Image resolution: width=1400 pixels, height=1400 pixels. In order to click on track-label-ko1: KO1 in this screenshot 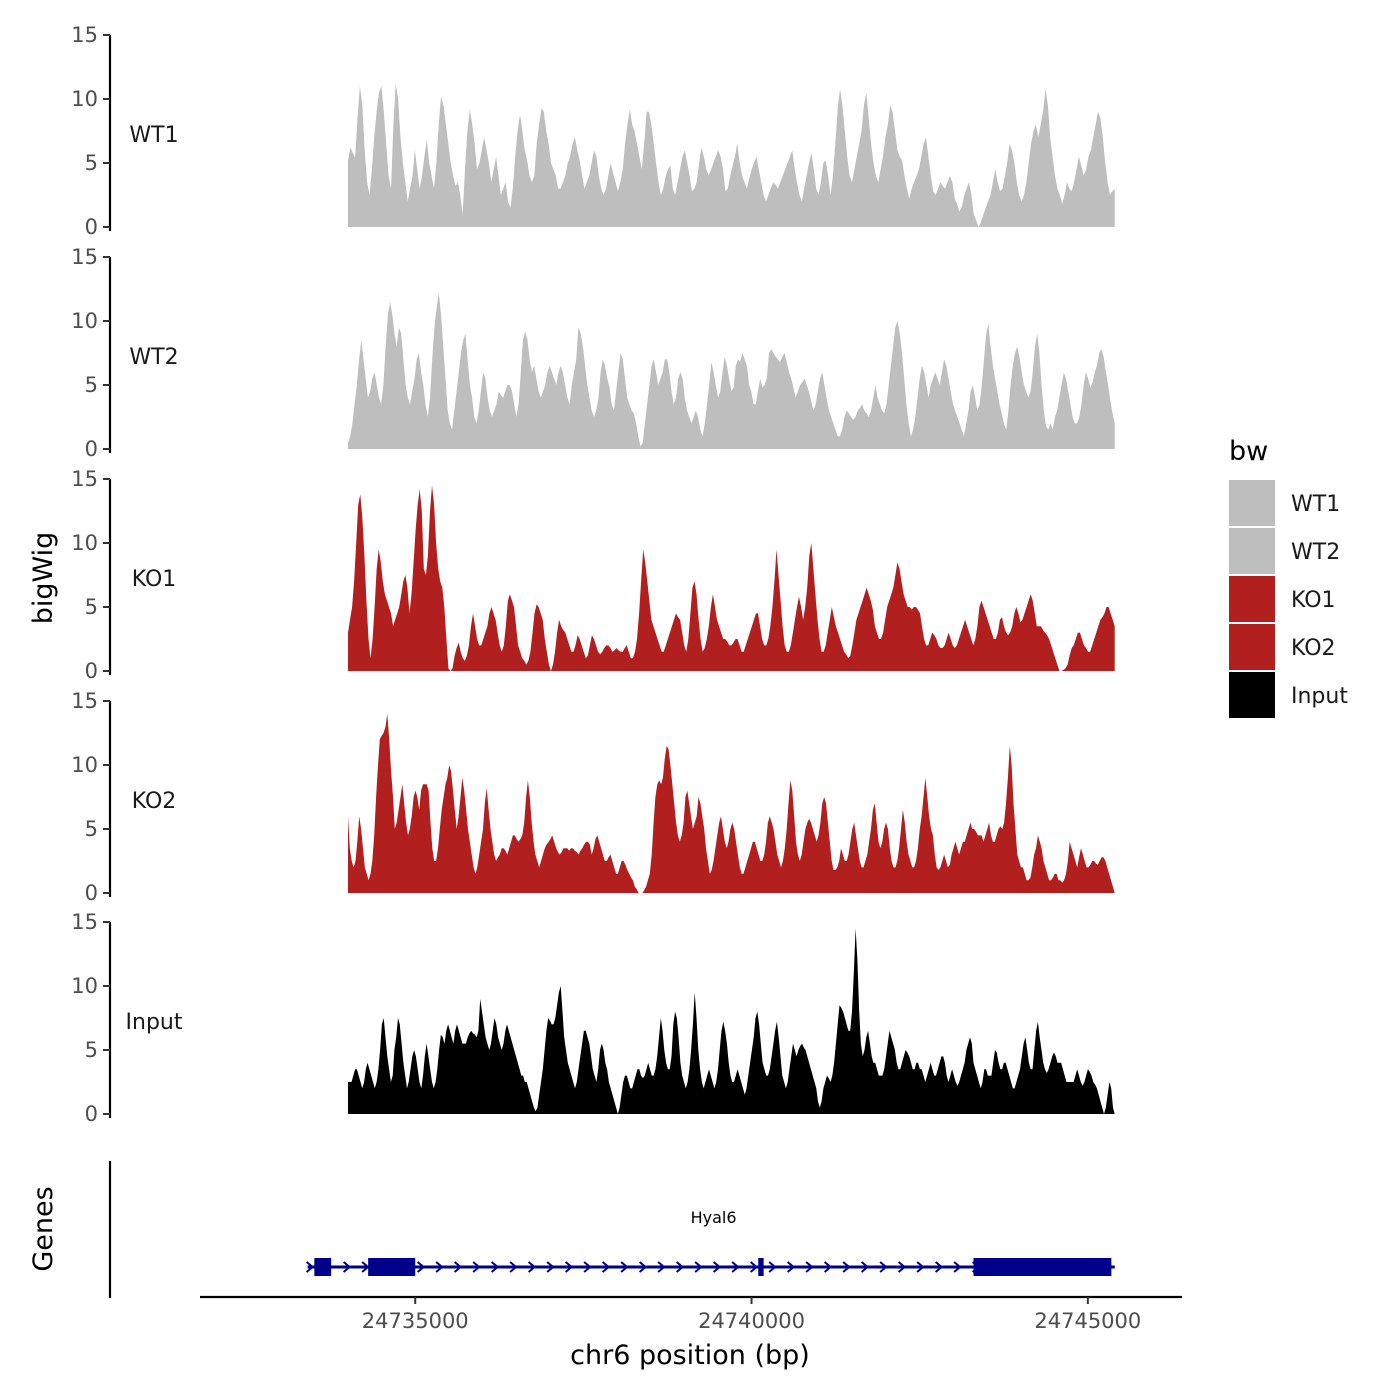, I will do `click(154, 579)`.